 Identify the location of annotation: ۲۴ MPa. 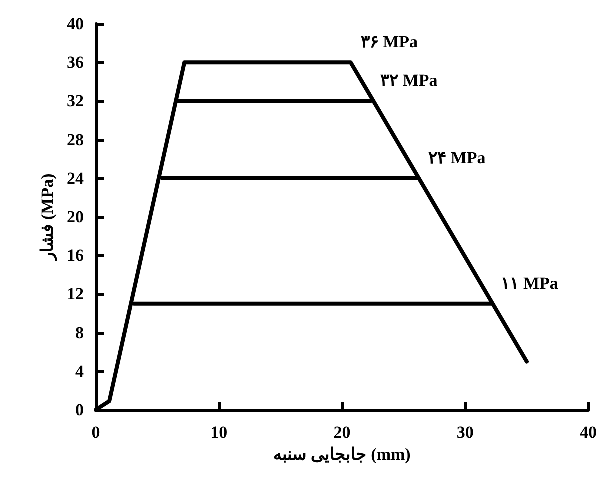
(457, 158).